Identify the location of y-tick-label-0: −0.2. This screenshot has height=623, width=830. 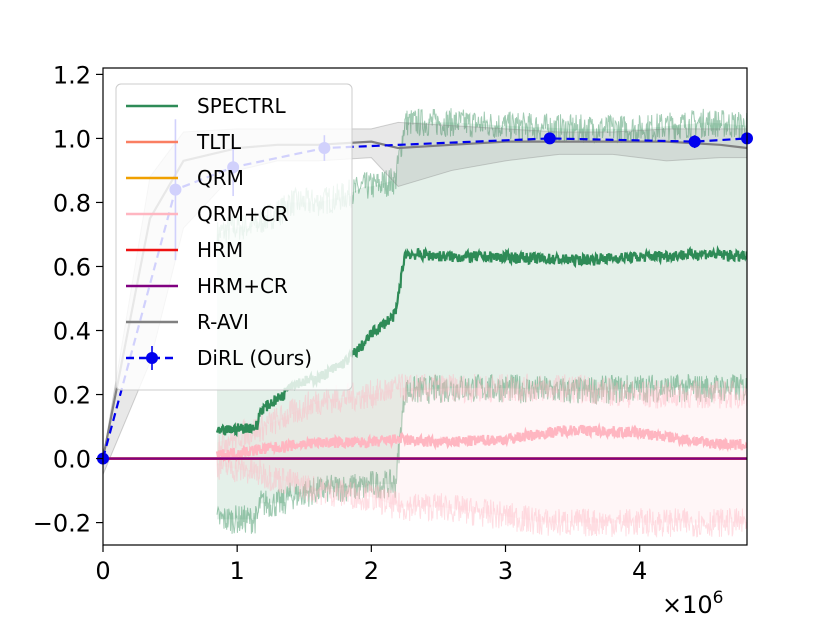
(62, 524).